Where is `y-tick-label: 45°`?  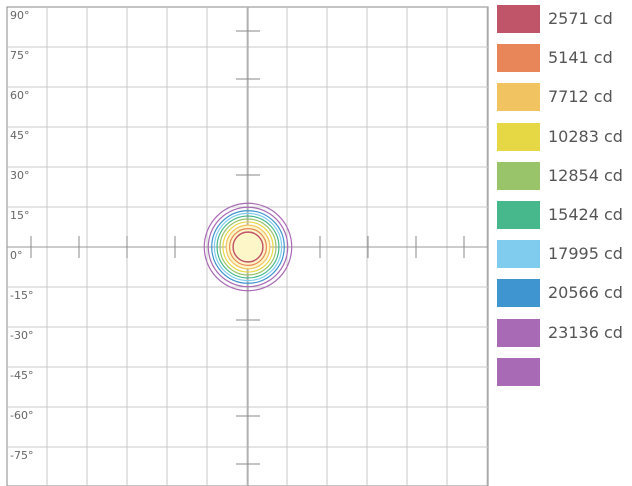
y-tick-label: 45° is located at coordinates (20, 135).